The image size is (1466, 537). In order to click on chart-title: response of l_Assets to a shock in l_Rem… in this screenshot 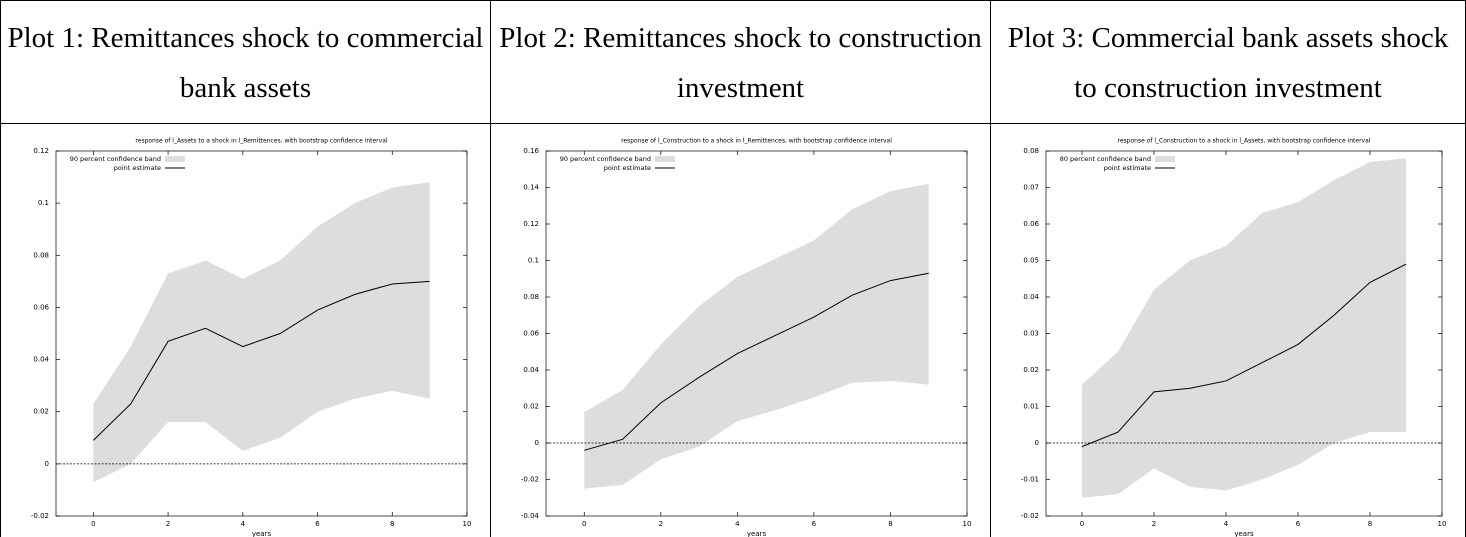, I will do `click(261, 141)`.